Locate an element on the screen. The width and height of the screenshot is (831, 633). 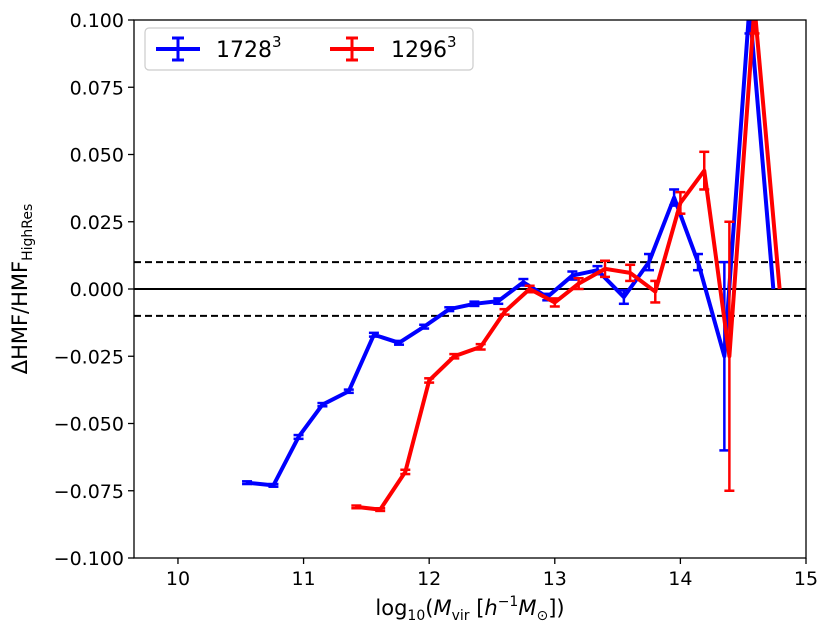
x-label-msun-sub: ⊙ is located at coordinates (542, 616).